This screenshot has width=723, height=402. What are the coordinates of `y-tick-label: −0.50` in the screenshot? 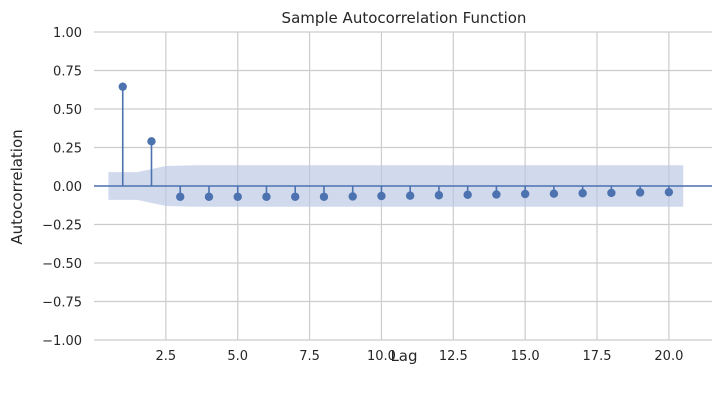 It's located at (62, 264).